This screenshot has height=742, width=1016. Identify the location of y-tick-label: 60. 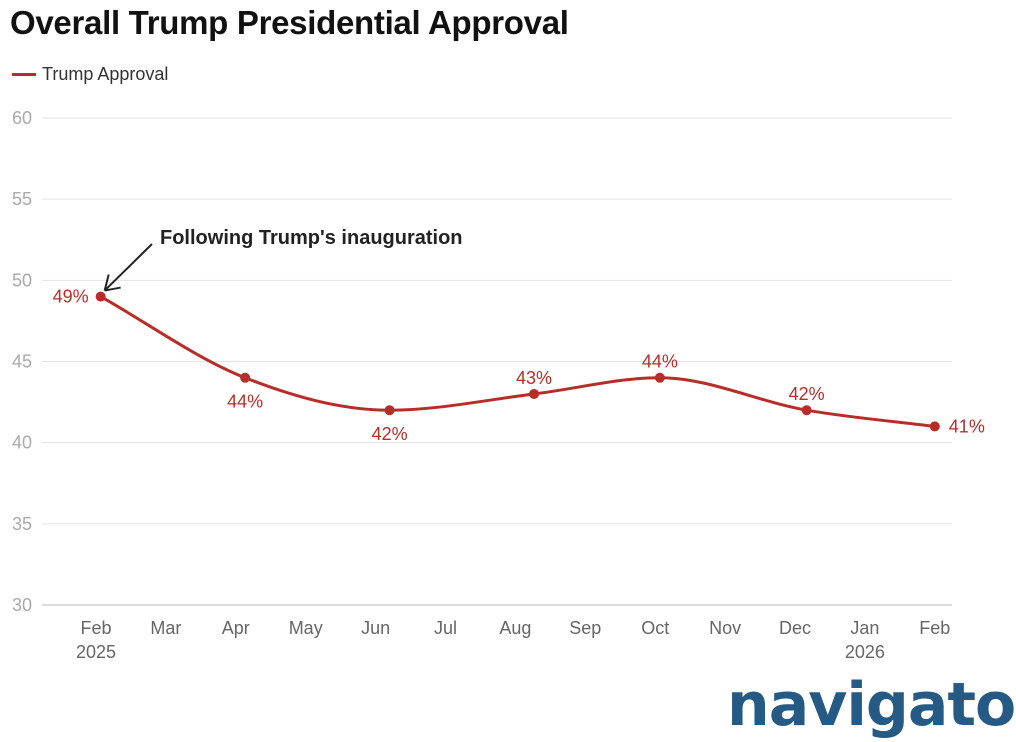
(22, 118).